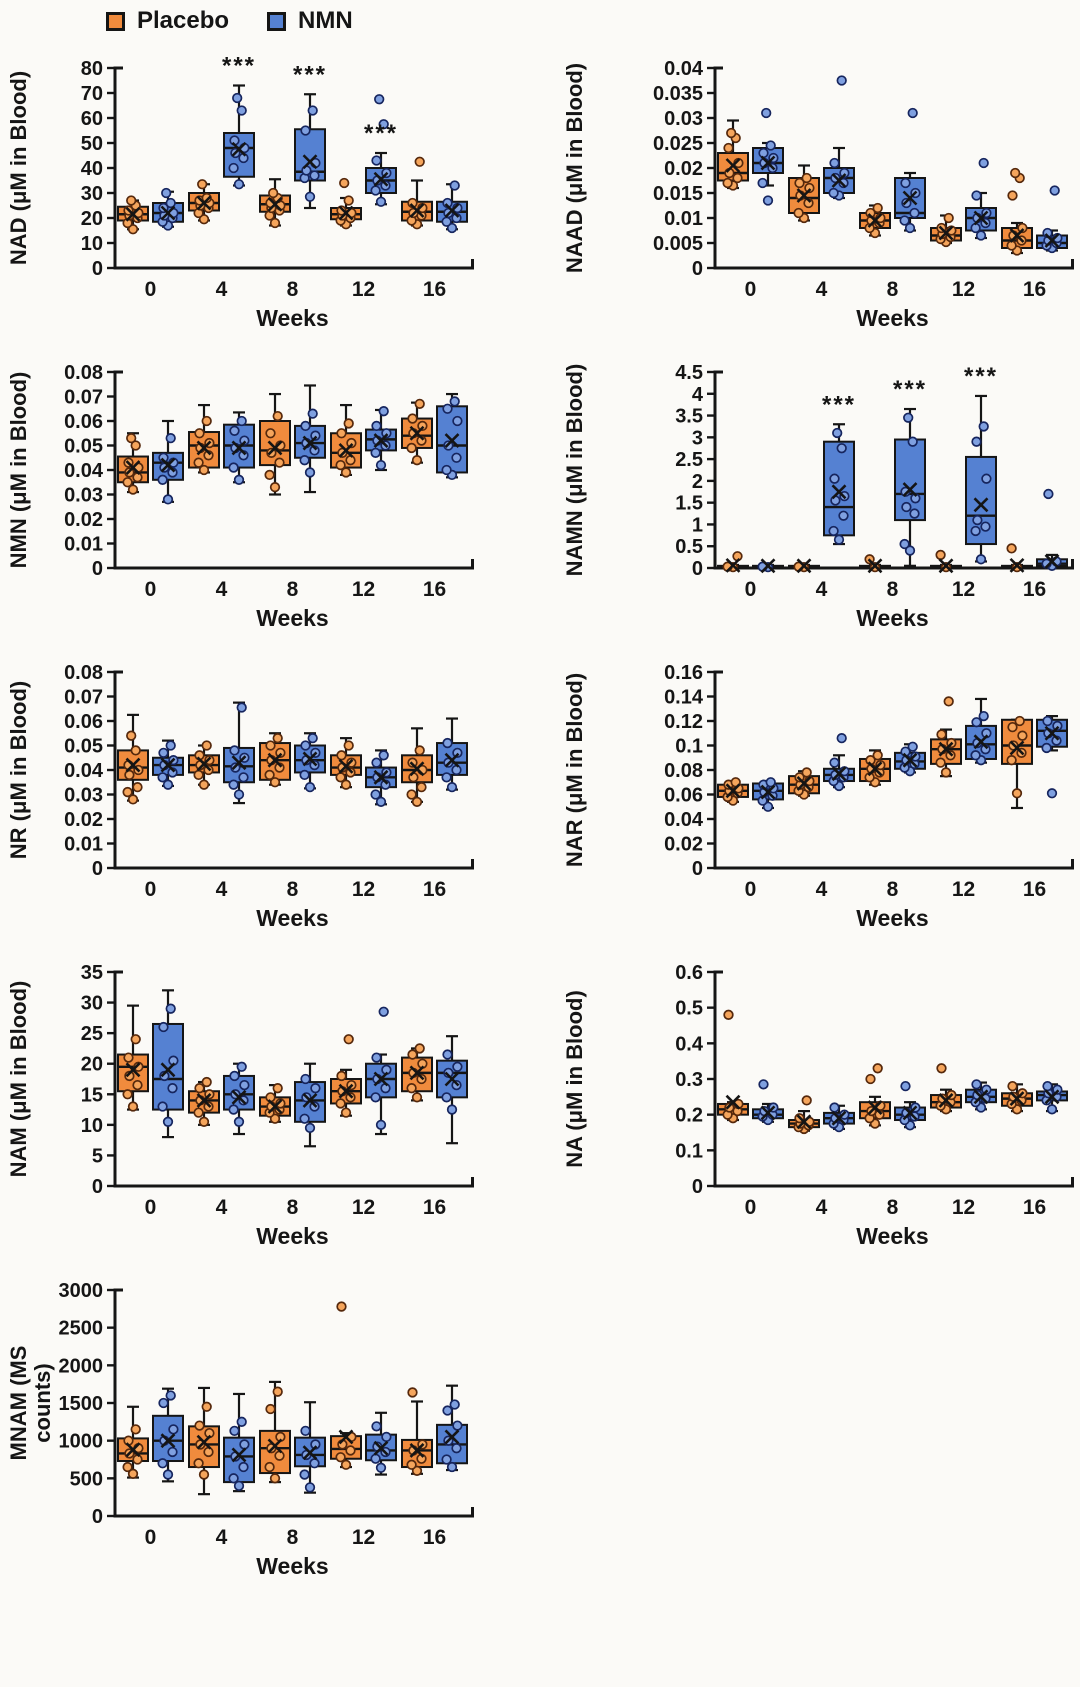  Describe the element at coordinates (92, 973) in the screenshot. I see `svg-text: 35` at that location.